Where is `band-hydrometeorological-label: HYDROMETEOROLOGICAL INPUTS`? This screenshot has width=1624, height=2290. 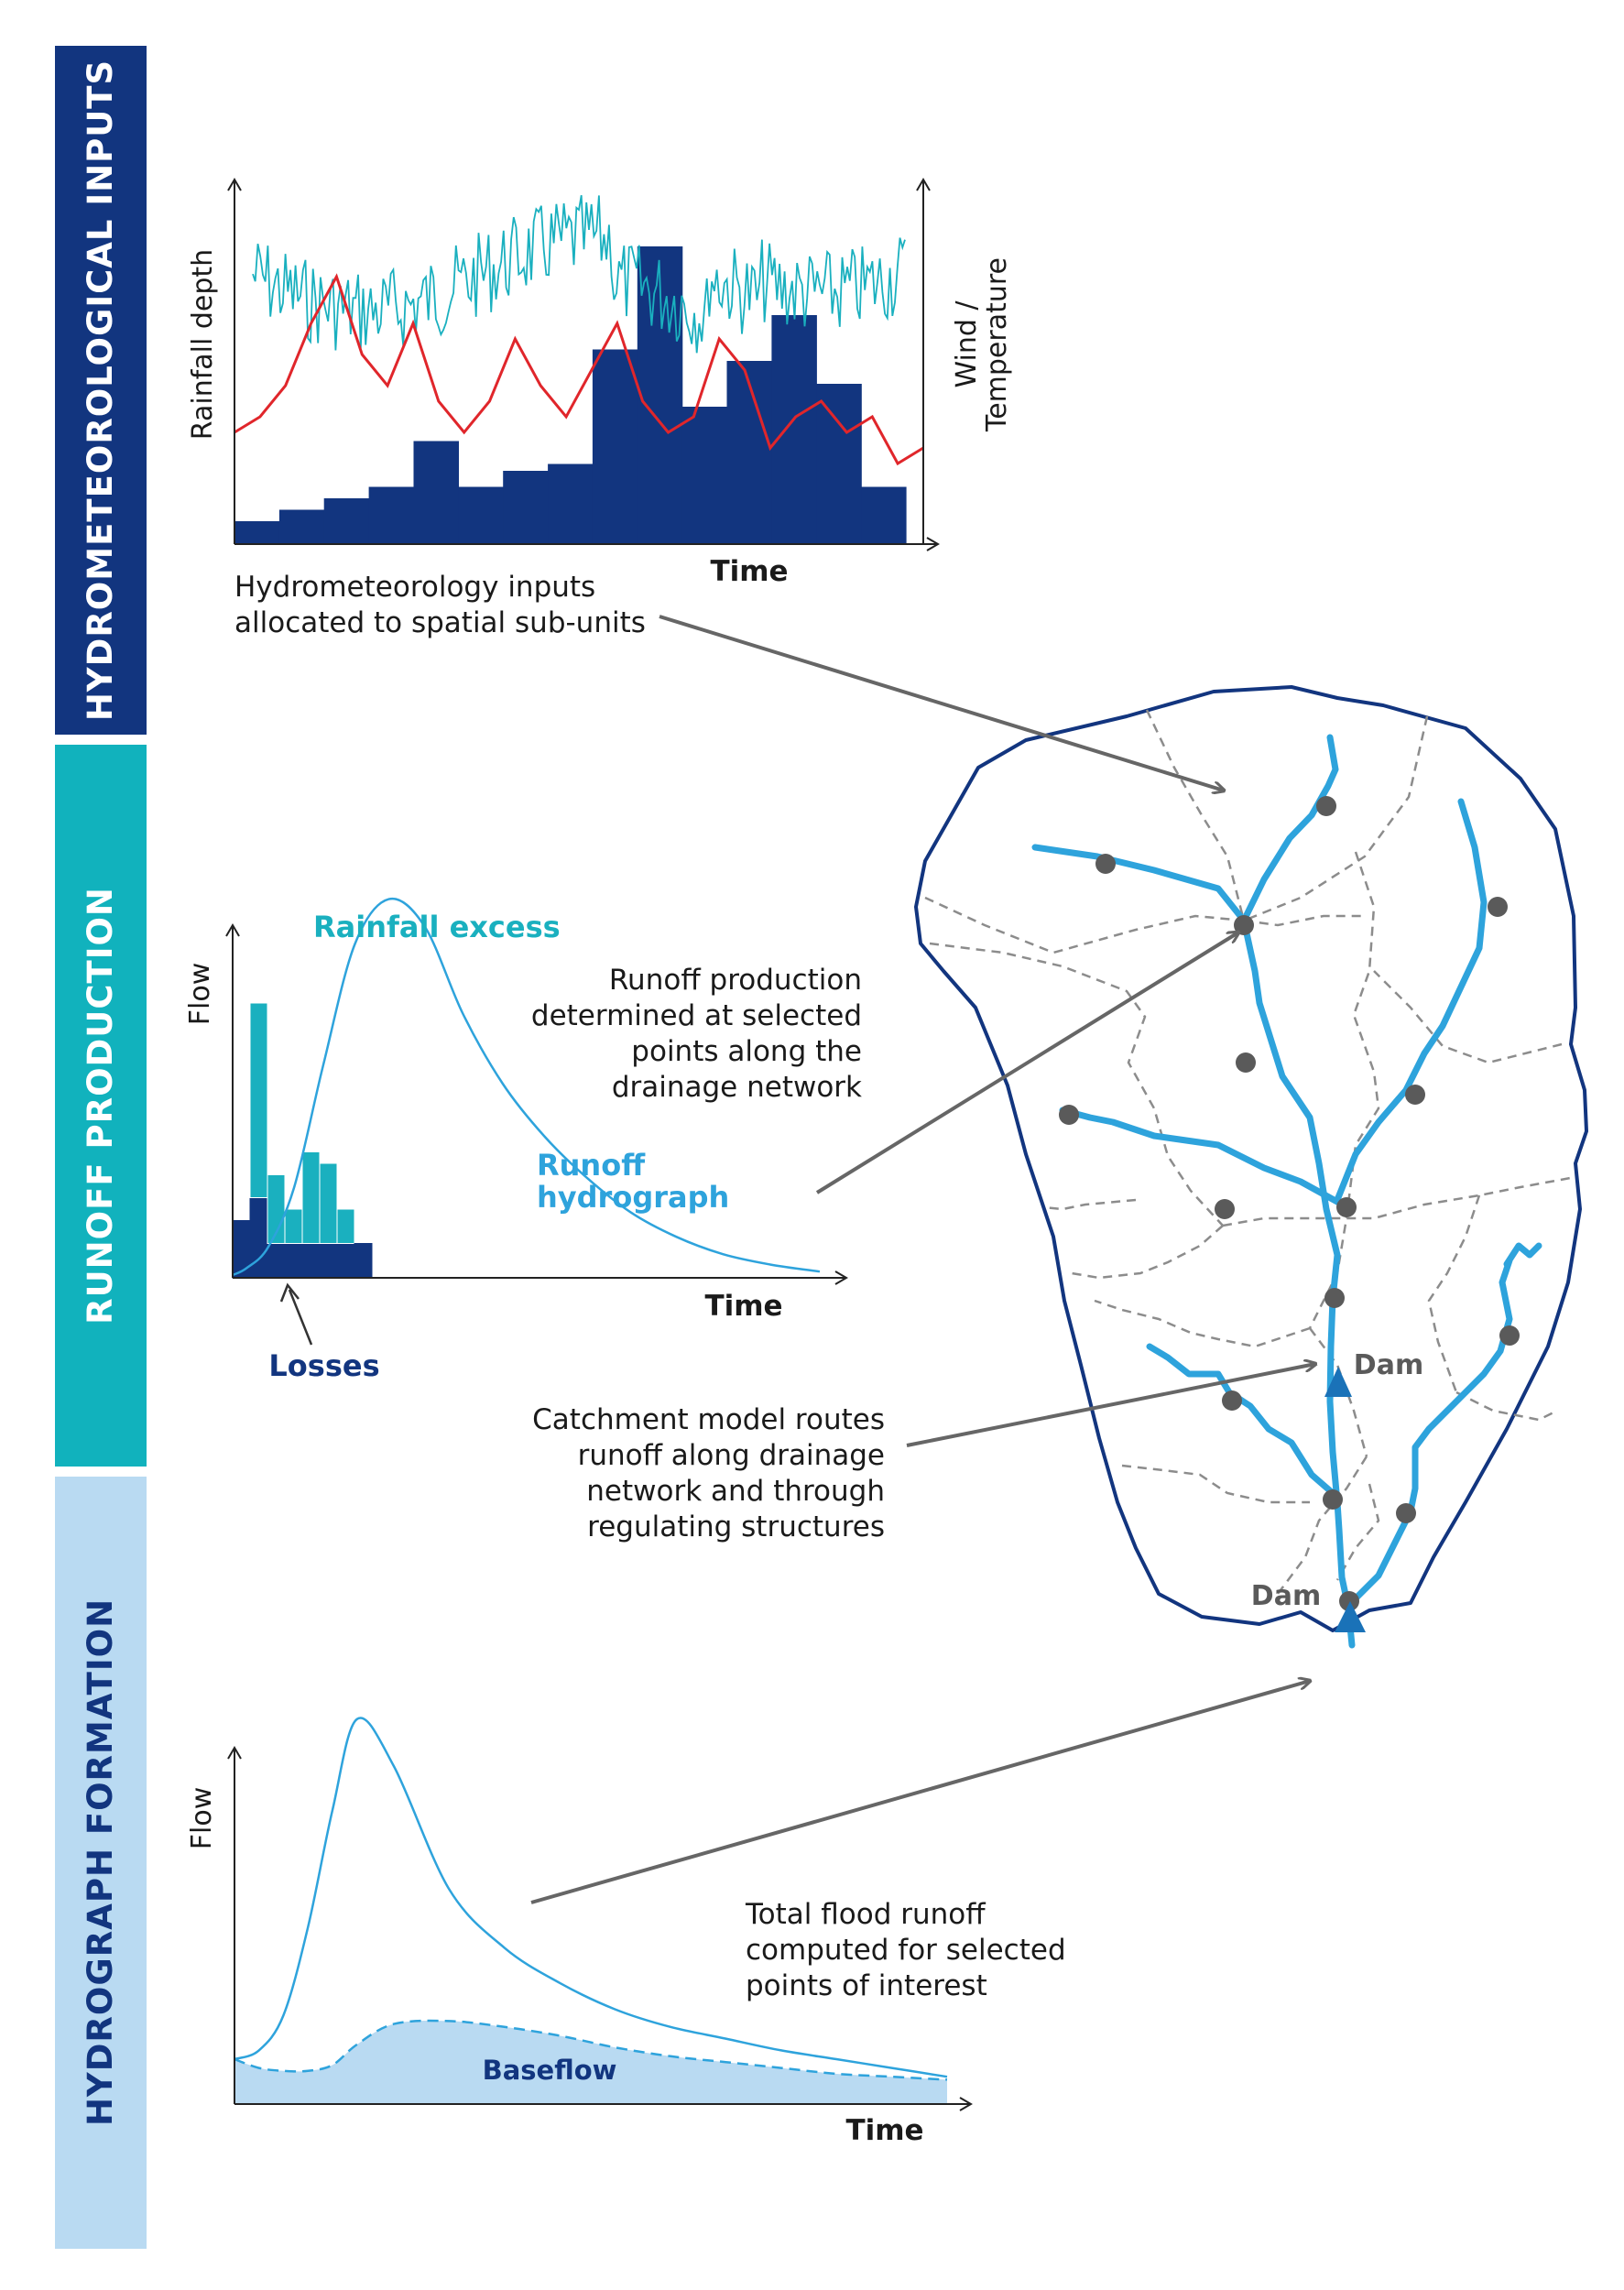
band-hydrometeorological-label: HYDROMETEOROLOGICAL INPUTS is located at coordinates (100, 391).